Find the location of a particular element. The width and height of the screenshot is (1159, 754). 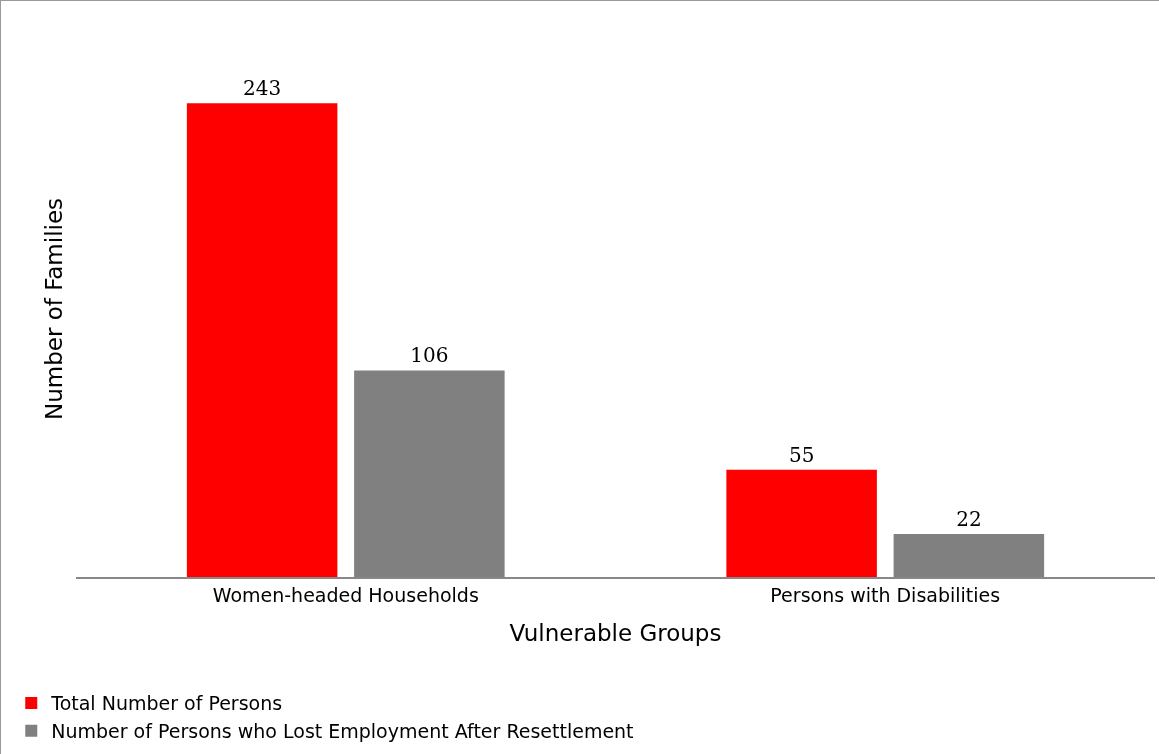

y-axis-title: Number of Families is located at coordinates (54, 309).